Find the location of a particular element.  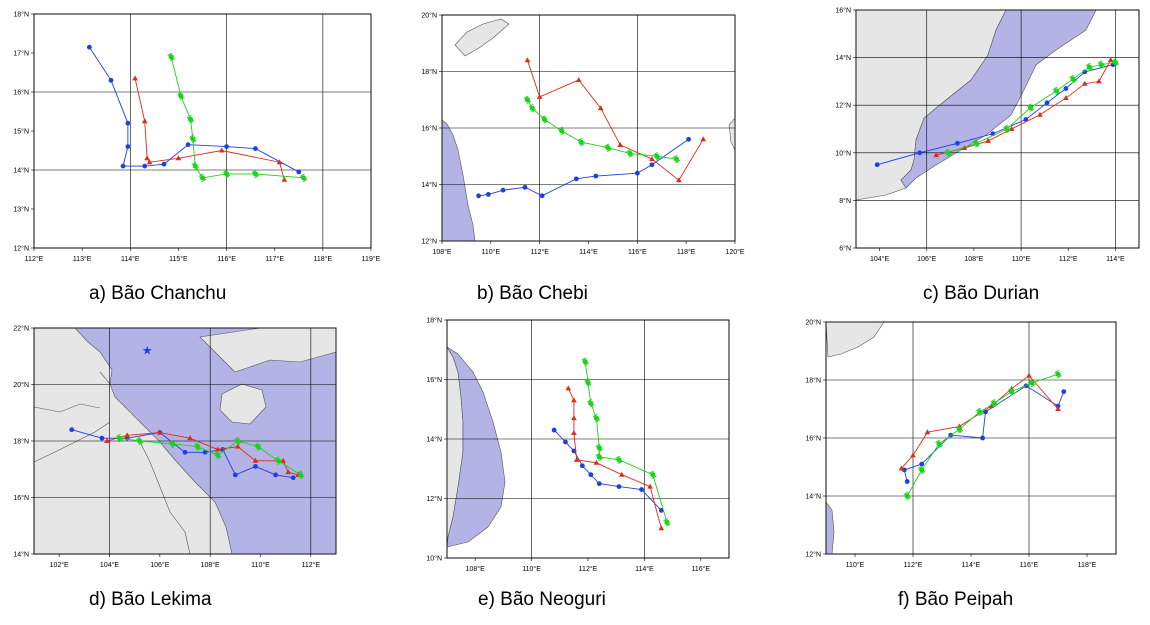

map-frame-a is located at coordinates (202, 131).